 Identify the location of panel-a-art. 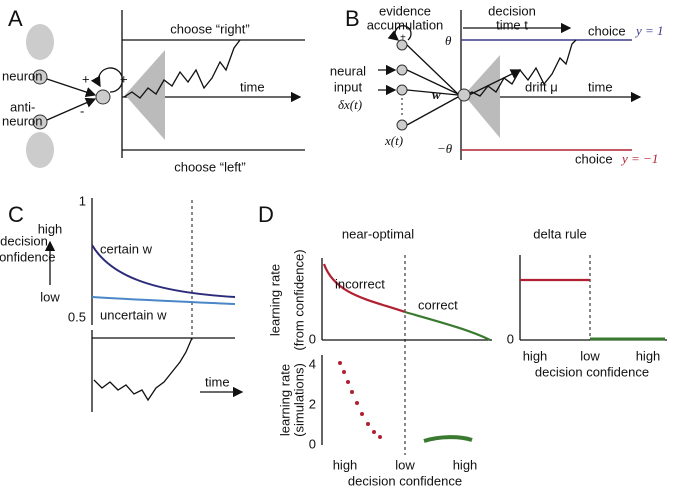
(165, 89).